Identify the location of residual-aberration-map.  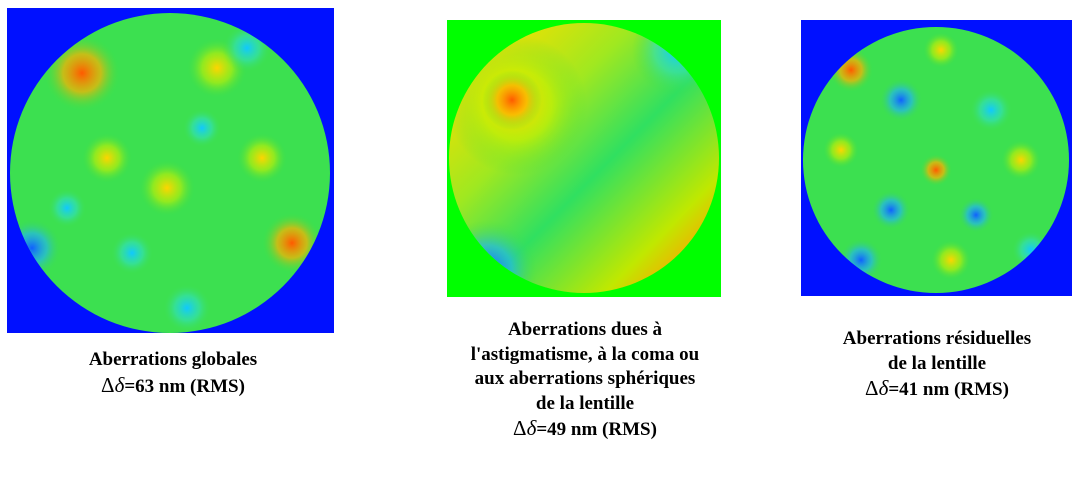
(936, 158).